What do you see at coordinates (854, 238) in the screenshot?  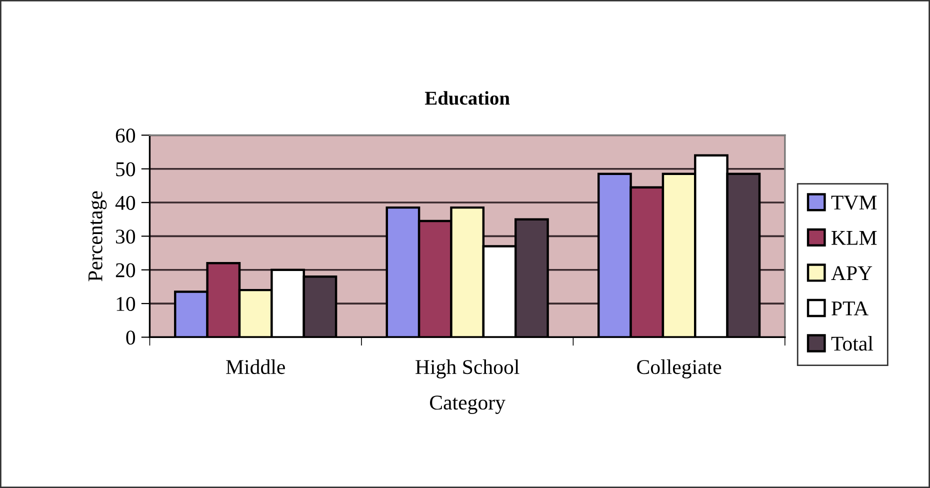 I see `legend-label: KLM` at bounding box center [854, 238].